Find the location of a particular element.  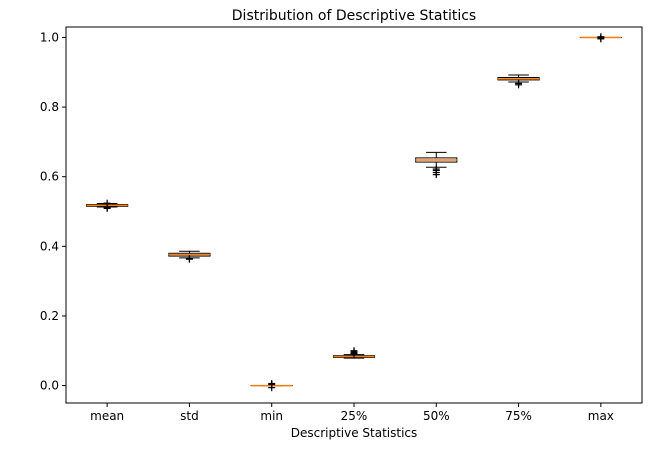

x-axis: mean std min 25% 50% 75% max is located at coordinates (352, 413).